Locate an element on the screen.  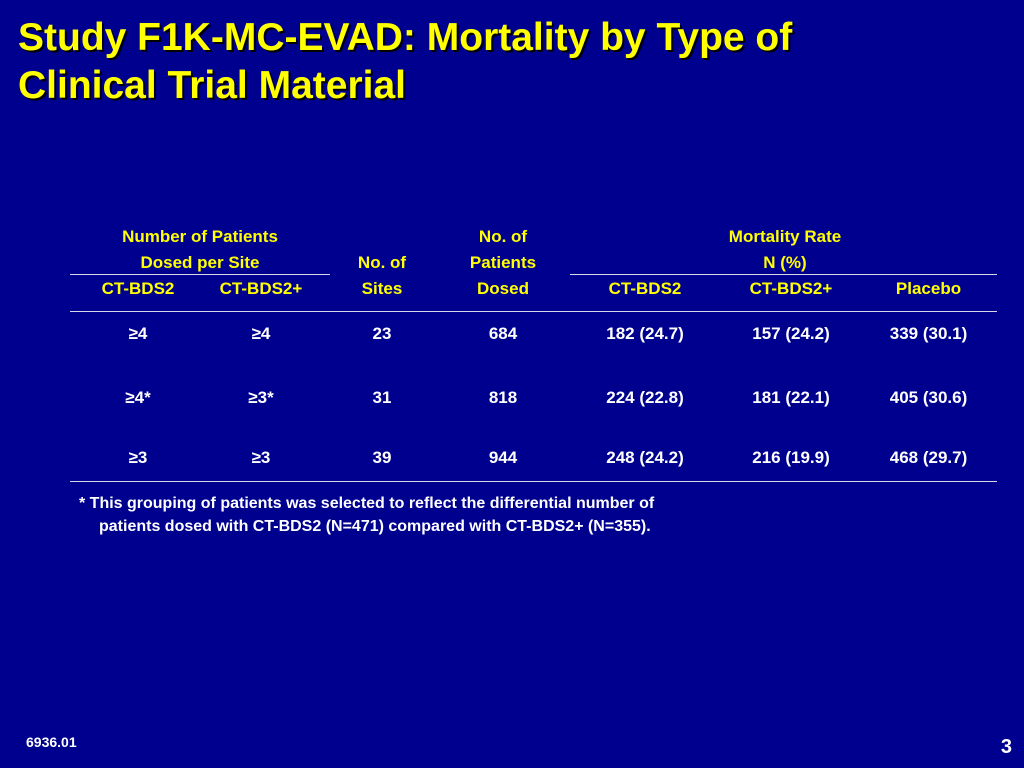
table-bottom-rule is located at coordinates (533, 481).